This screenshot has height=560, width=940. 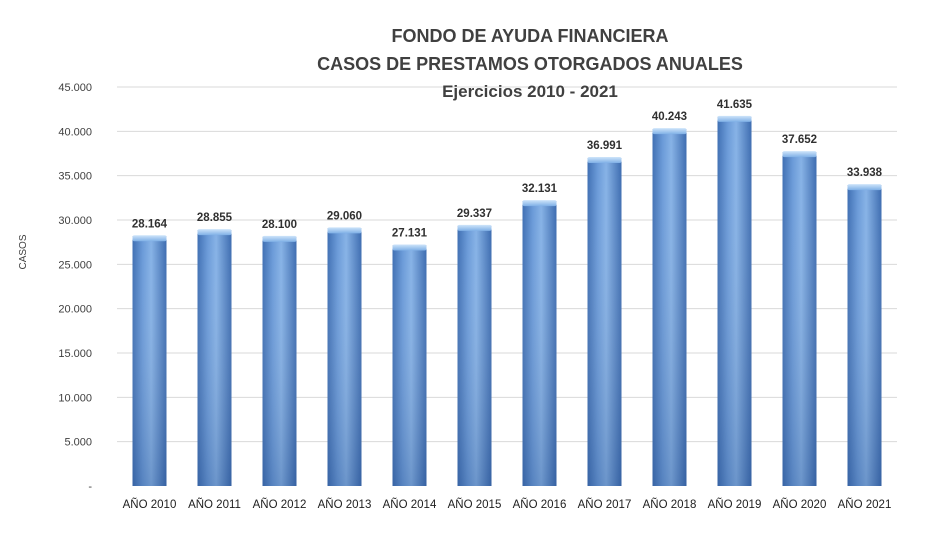 What do you see at coordinates (865, 173) in the screenshot?
I see `data-label: 33.938` at bounding box center [865, 173].